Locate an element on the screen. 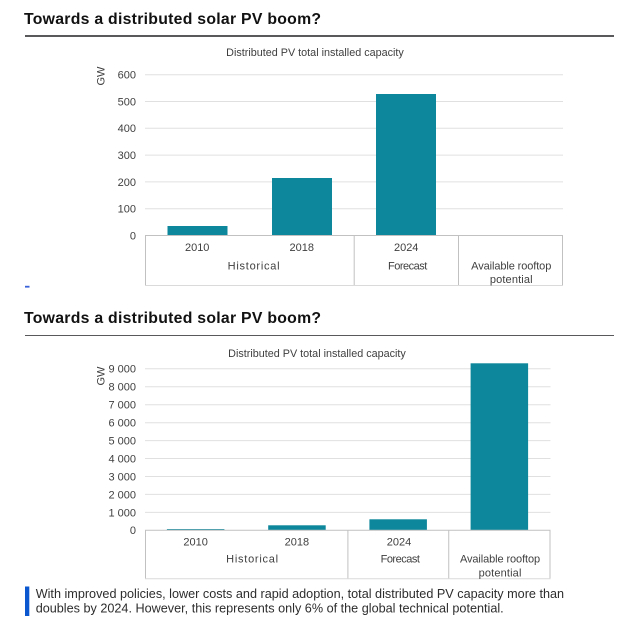 This screenshot has height=643, width=642. svg-text: 4 000 is located at coordinates (122, 459).